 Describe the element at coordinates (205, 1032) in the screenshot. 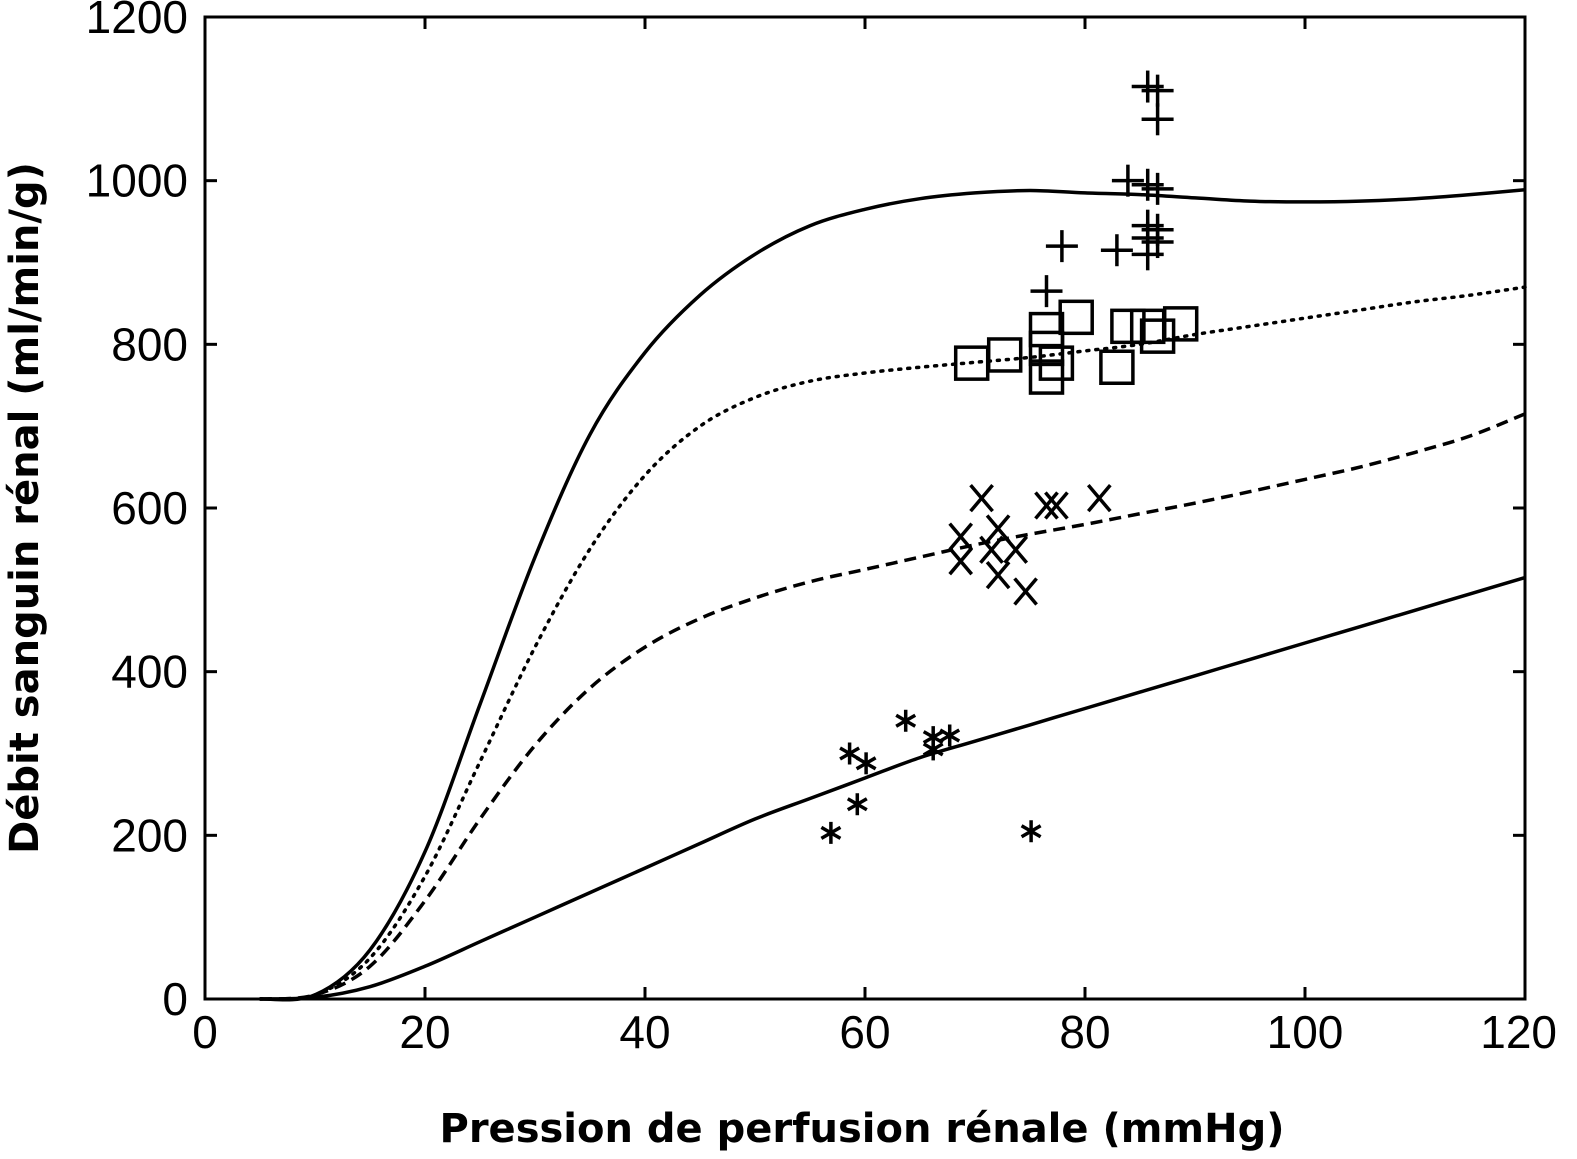

I see `x-tick-label-0: 0` at that location.